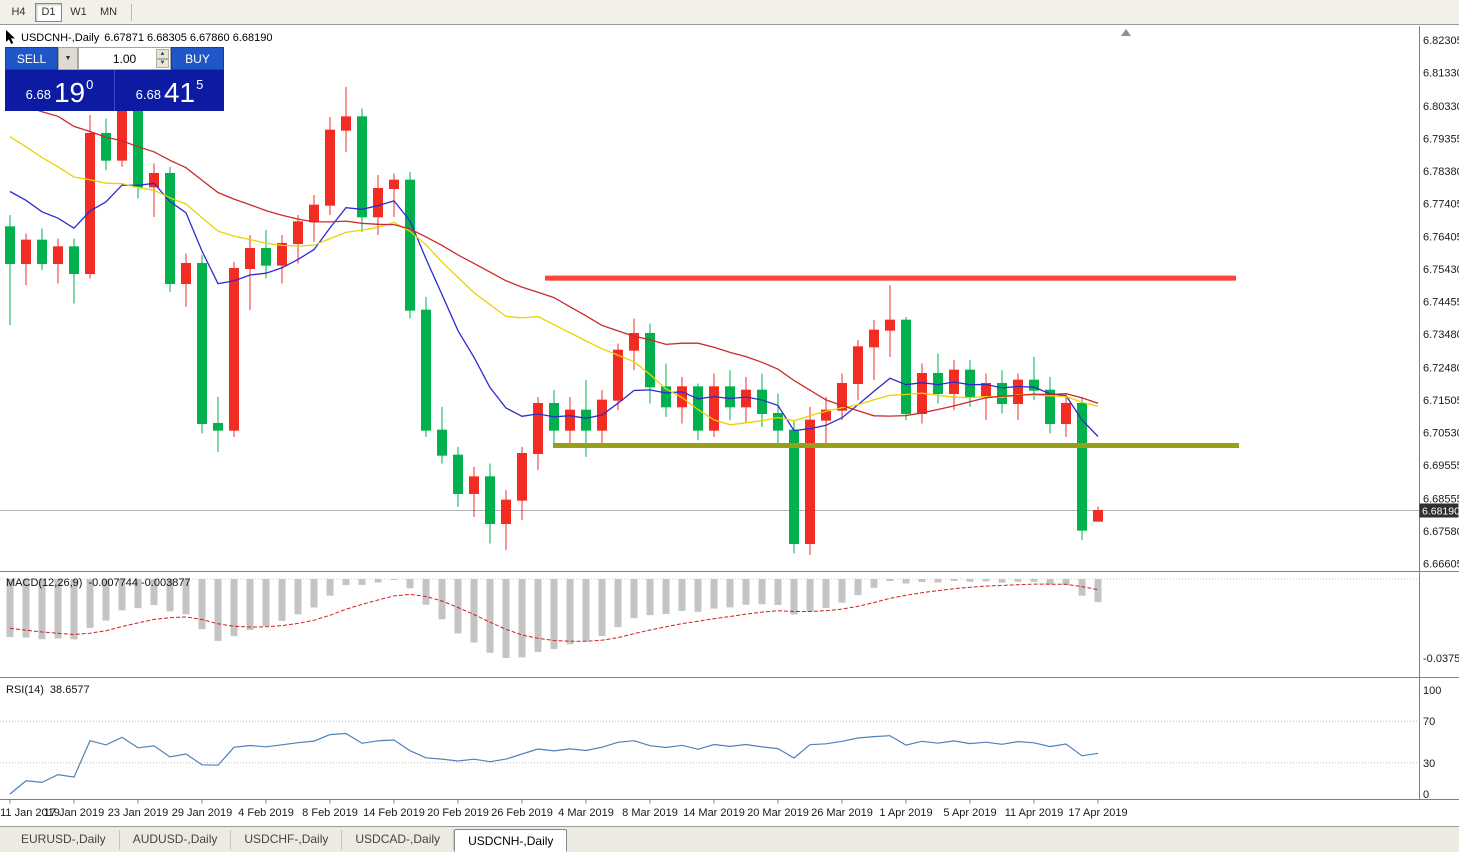 The image size is (1459, 852). I want to click on volume-step-down-icon: ▼, so click(162, 63).